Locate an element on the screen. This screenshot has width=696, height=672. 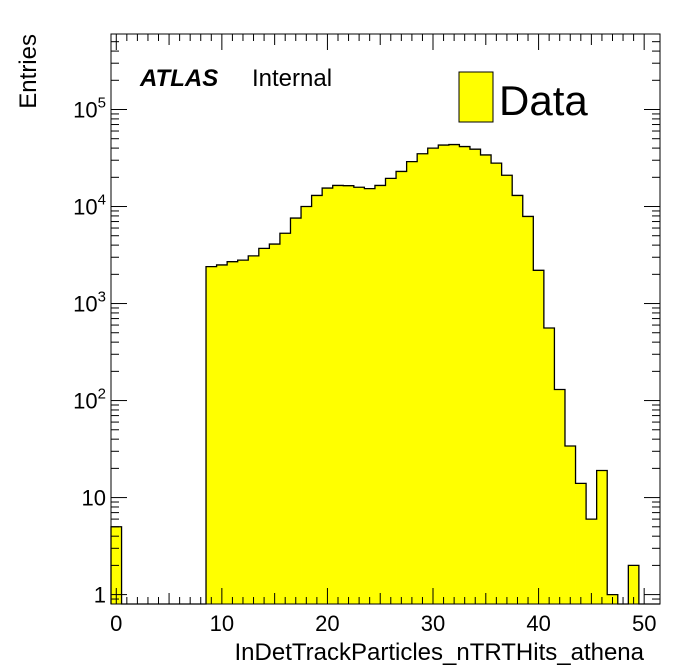
x-tick-label: 50 is located at coordinates (644, 623).